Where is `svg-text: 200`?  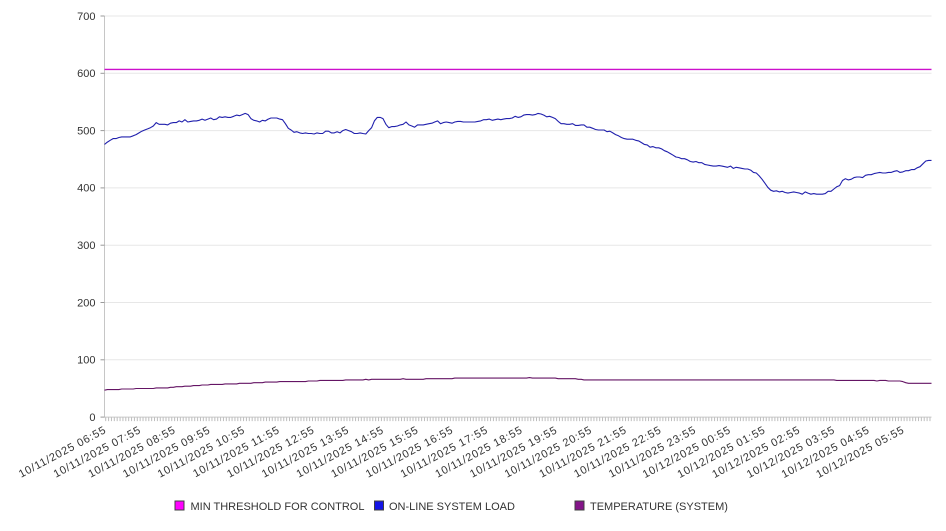 svg-text: 200 is located at coordinates (86, 303).